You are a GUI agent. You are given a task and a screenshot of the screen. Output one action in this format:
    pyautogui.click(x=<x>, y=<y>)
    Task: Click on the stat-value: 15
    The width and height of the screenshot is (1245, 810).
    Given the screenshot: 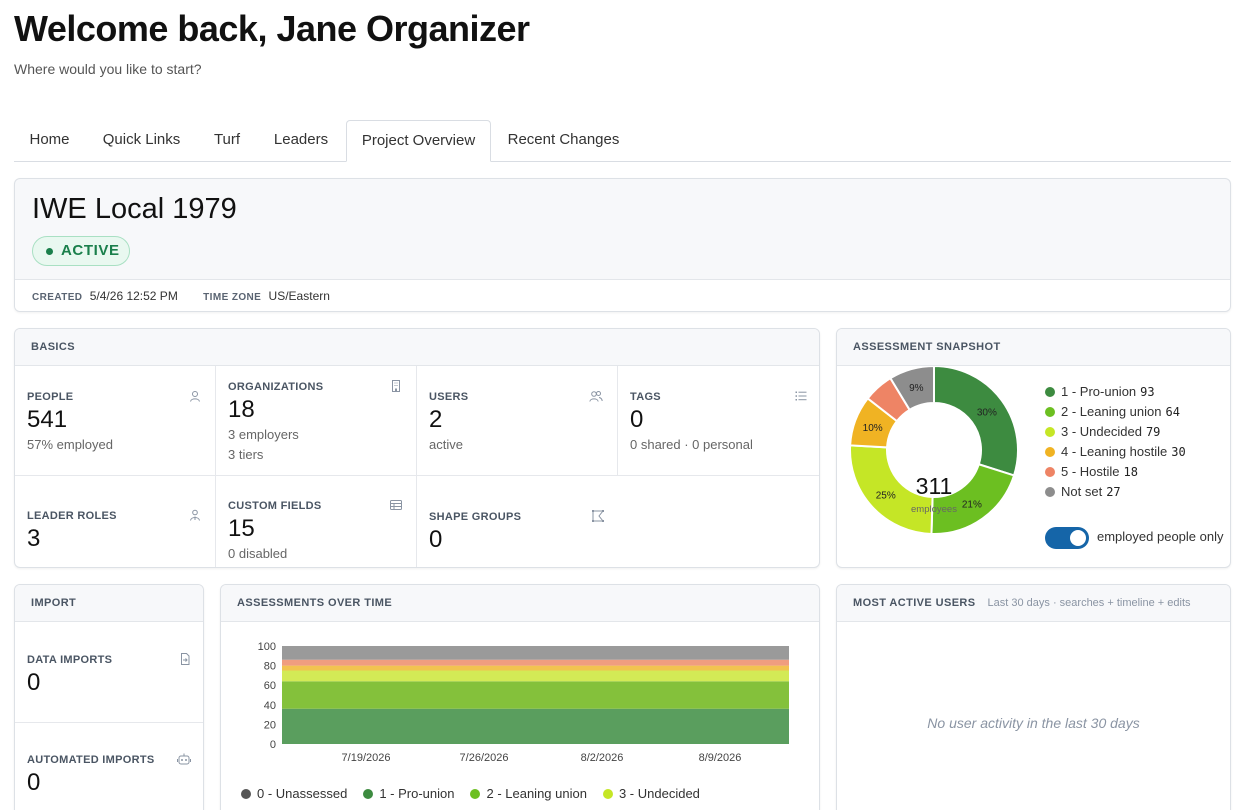 What is the action you would take?
    pyautogui.click(x=241, y=528)
    